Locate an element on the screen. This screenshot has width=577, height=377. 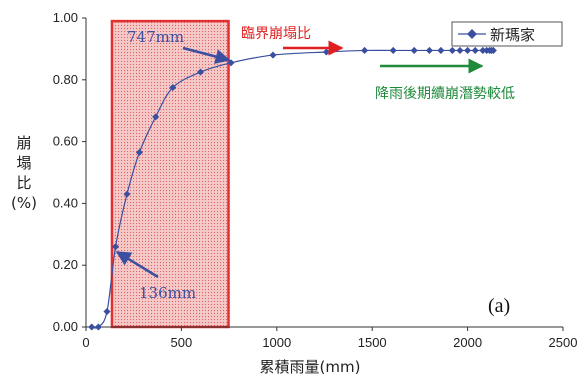
y-tick-label: 1.00 is located at coordinates (65, 17).